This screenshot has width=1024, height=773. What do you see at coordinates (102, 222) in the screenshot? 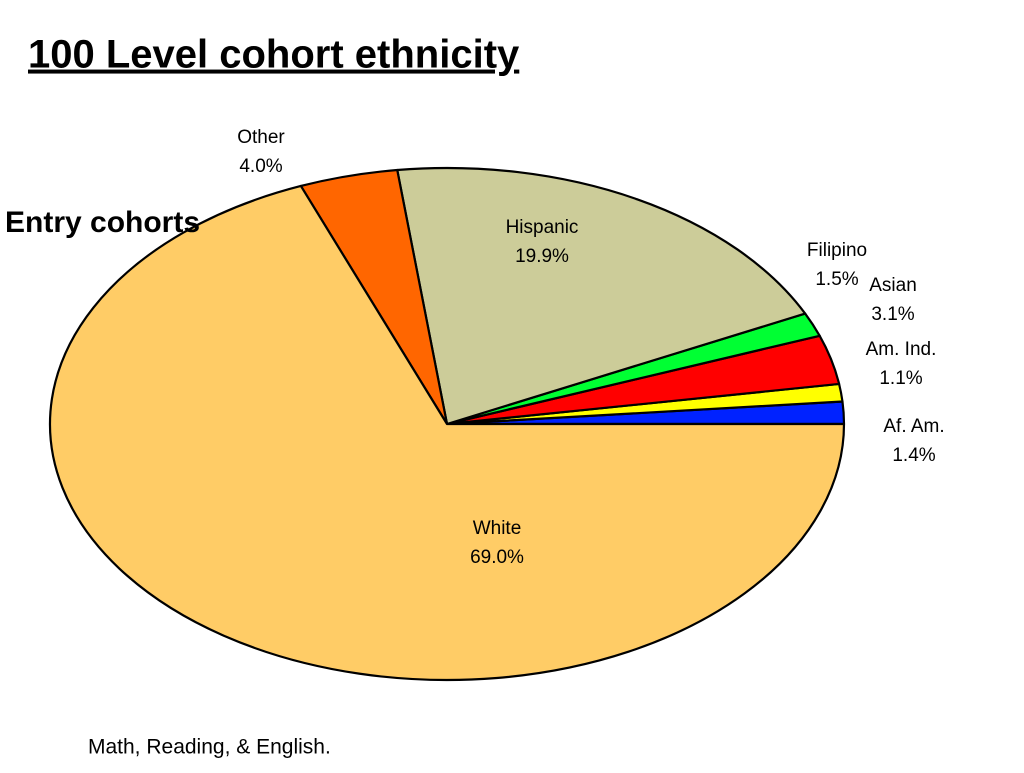
I see `subtitle: Entry cohorts` at bounding box center [102, 222].